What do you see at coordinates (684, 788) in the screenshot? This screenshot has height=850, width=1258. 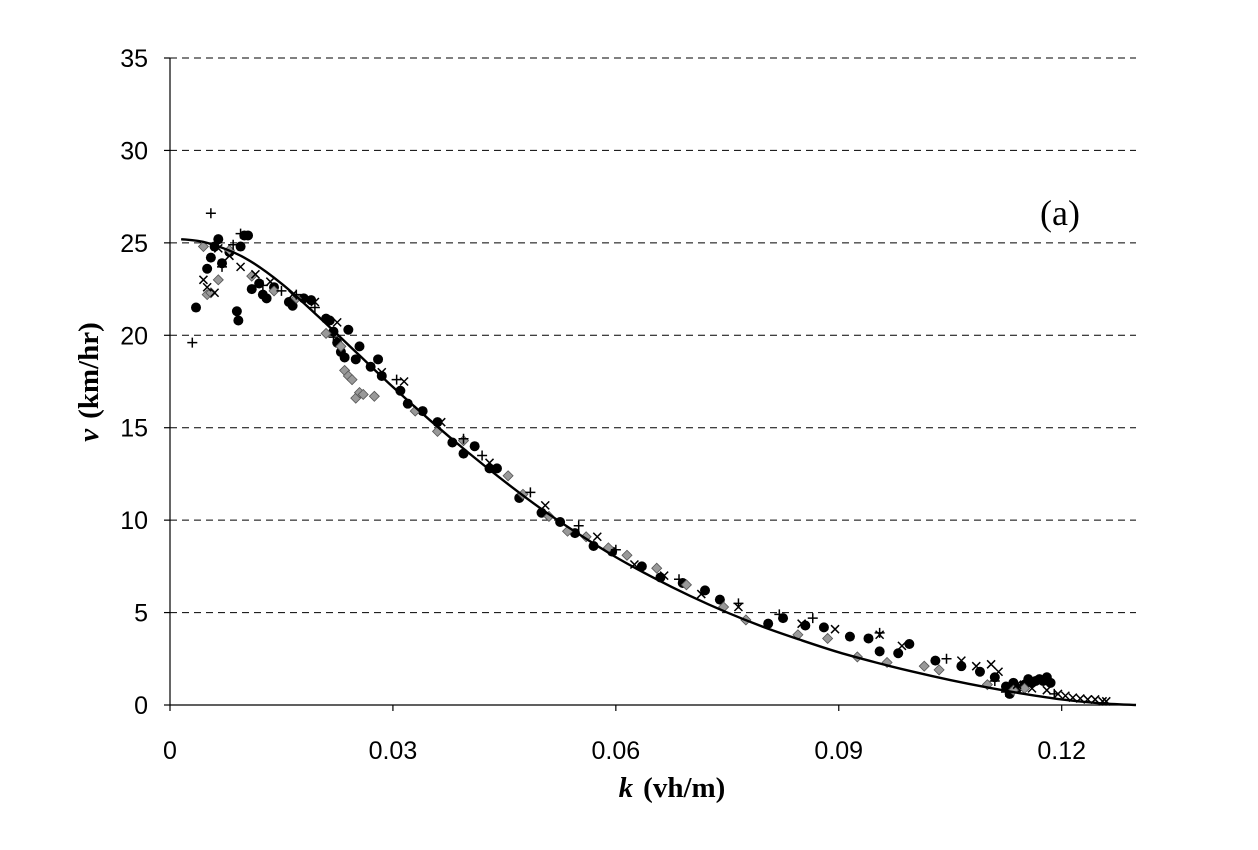 I see `x-axis-unit: (vh/m)` at bounding box center [684, 788].